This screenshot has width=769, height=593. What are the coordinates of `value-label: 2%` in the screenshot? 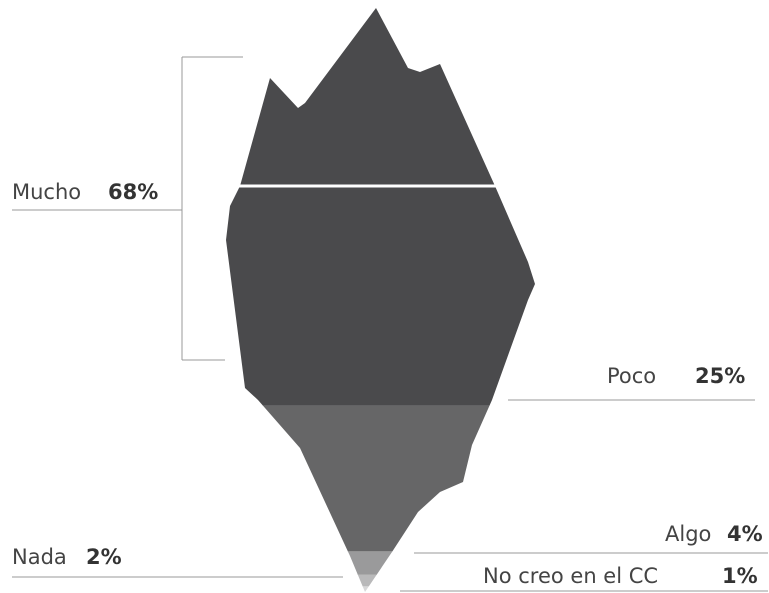 It's located at (104, 557).